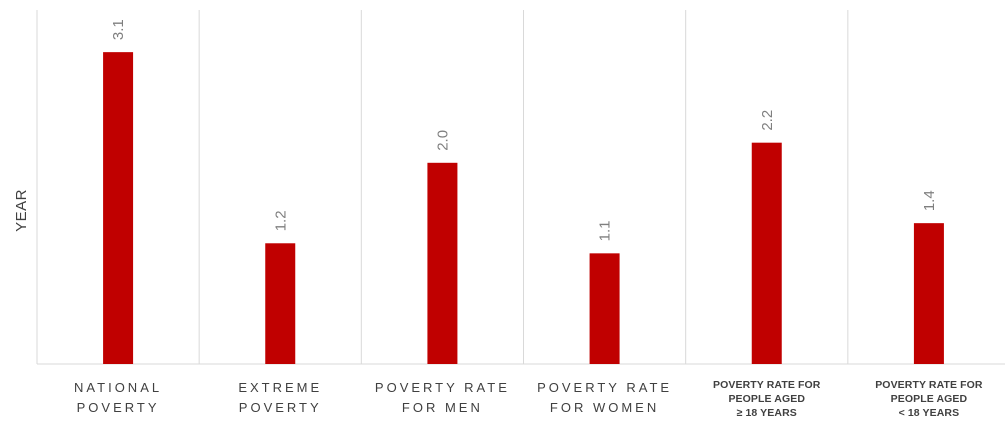  I want to click on x-tick-label-2: POVERTY RATE FOR MEN, so click(442, 398).